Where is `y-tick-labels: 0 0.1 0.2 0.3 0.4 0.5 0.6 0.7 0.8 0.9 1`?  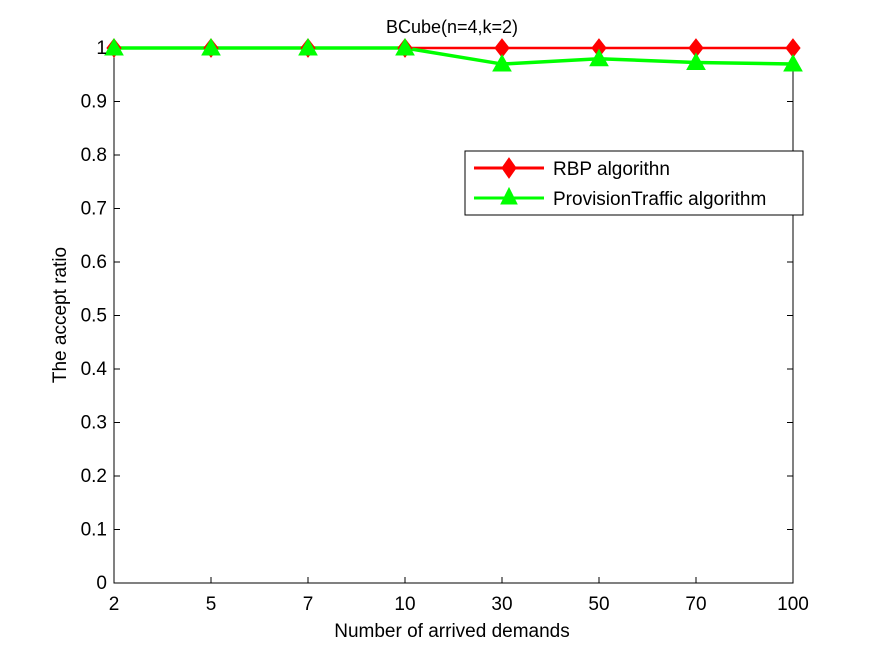
y-tick-labels: 0 0.1 0.2 0.3 0.4 0.5 0.6 0.7 0.8 0.9 1 is located at coordinates (94, 316).